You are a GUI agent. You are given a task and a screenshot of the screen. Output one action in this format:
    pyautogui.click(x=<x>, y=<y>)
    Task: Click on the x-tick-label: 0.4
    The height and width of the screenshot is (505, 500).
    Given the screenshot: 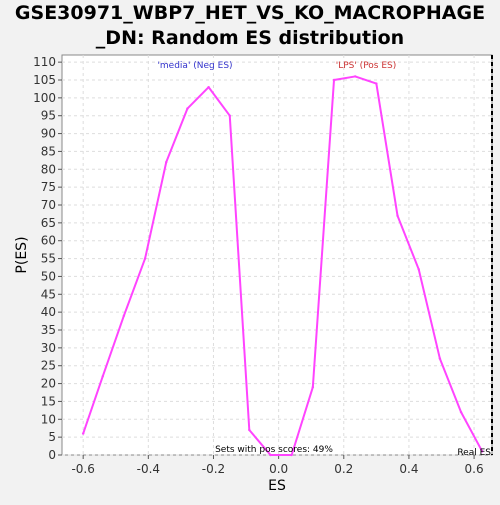 What is the action you would take?
    pyautogui.click(x=408, y=469)
    